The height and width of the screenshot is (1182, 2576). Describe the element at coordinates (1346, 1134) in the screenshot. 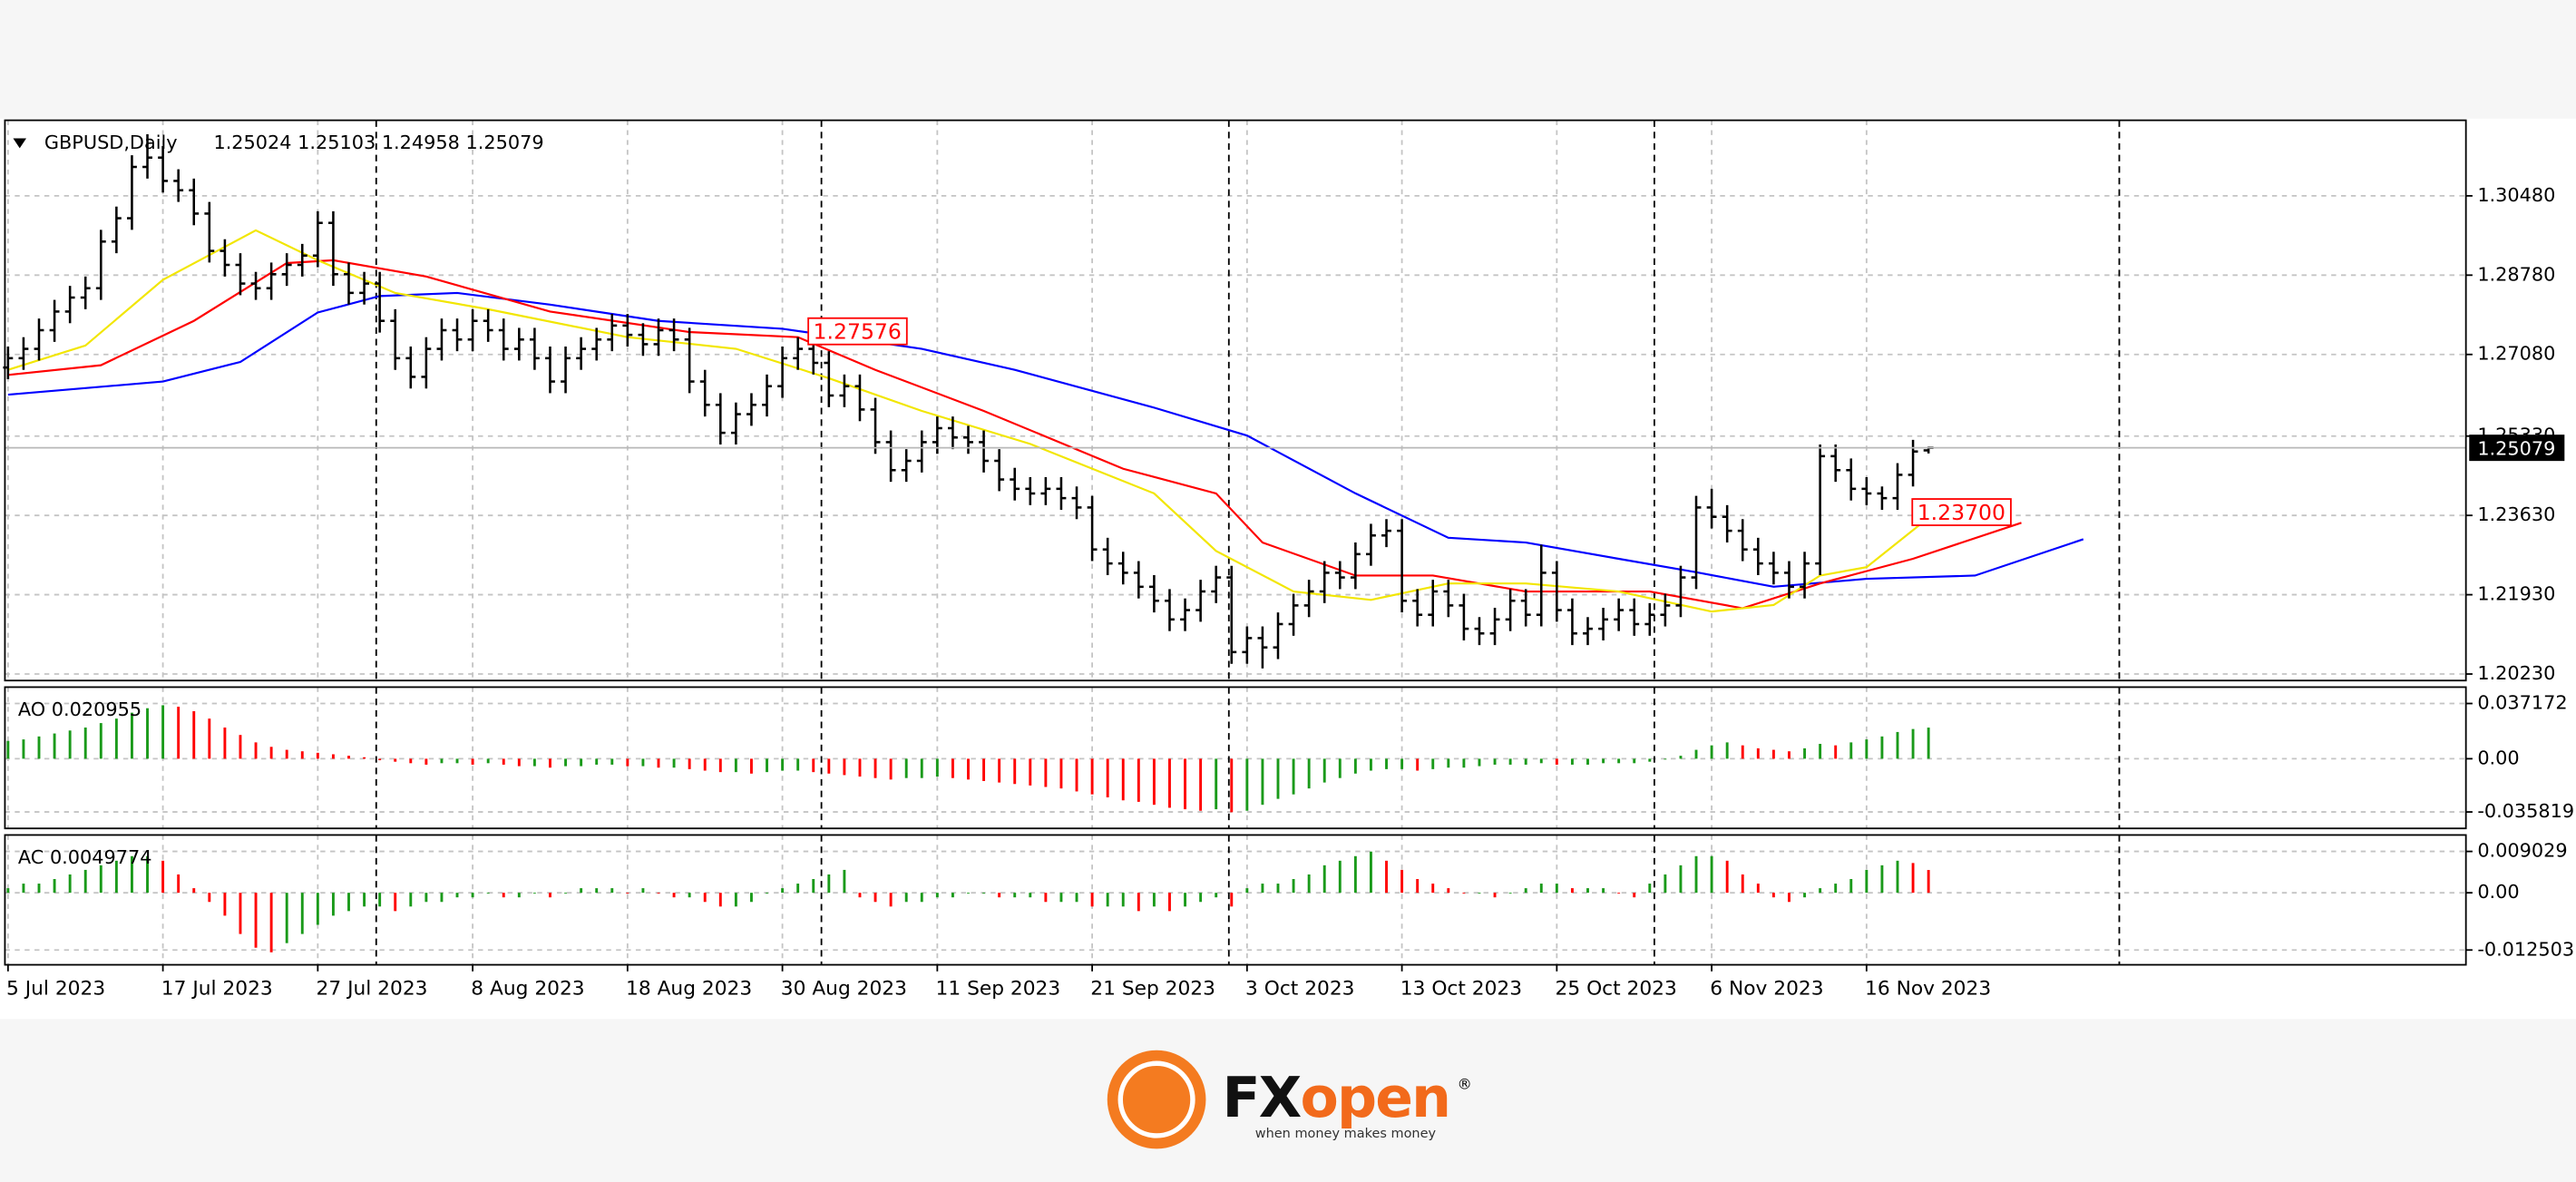

I see `logo-tagline: when money makes money` at that location.